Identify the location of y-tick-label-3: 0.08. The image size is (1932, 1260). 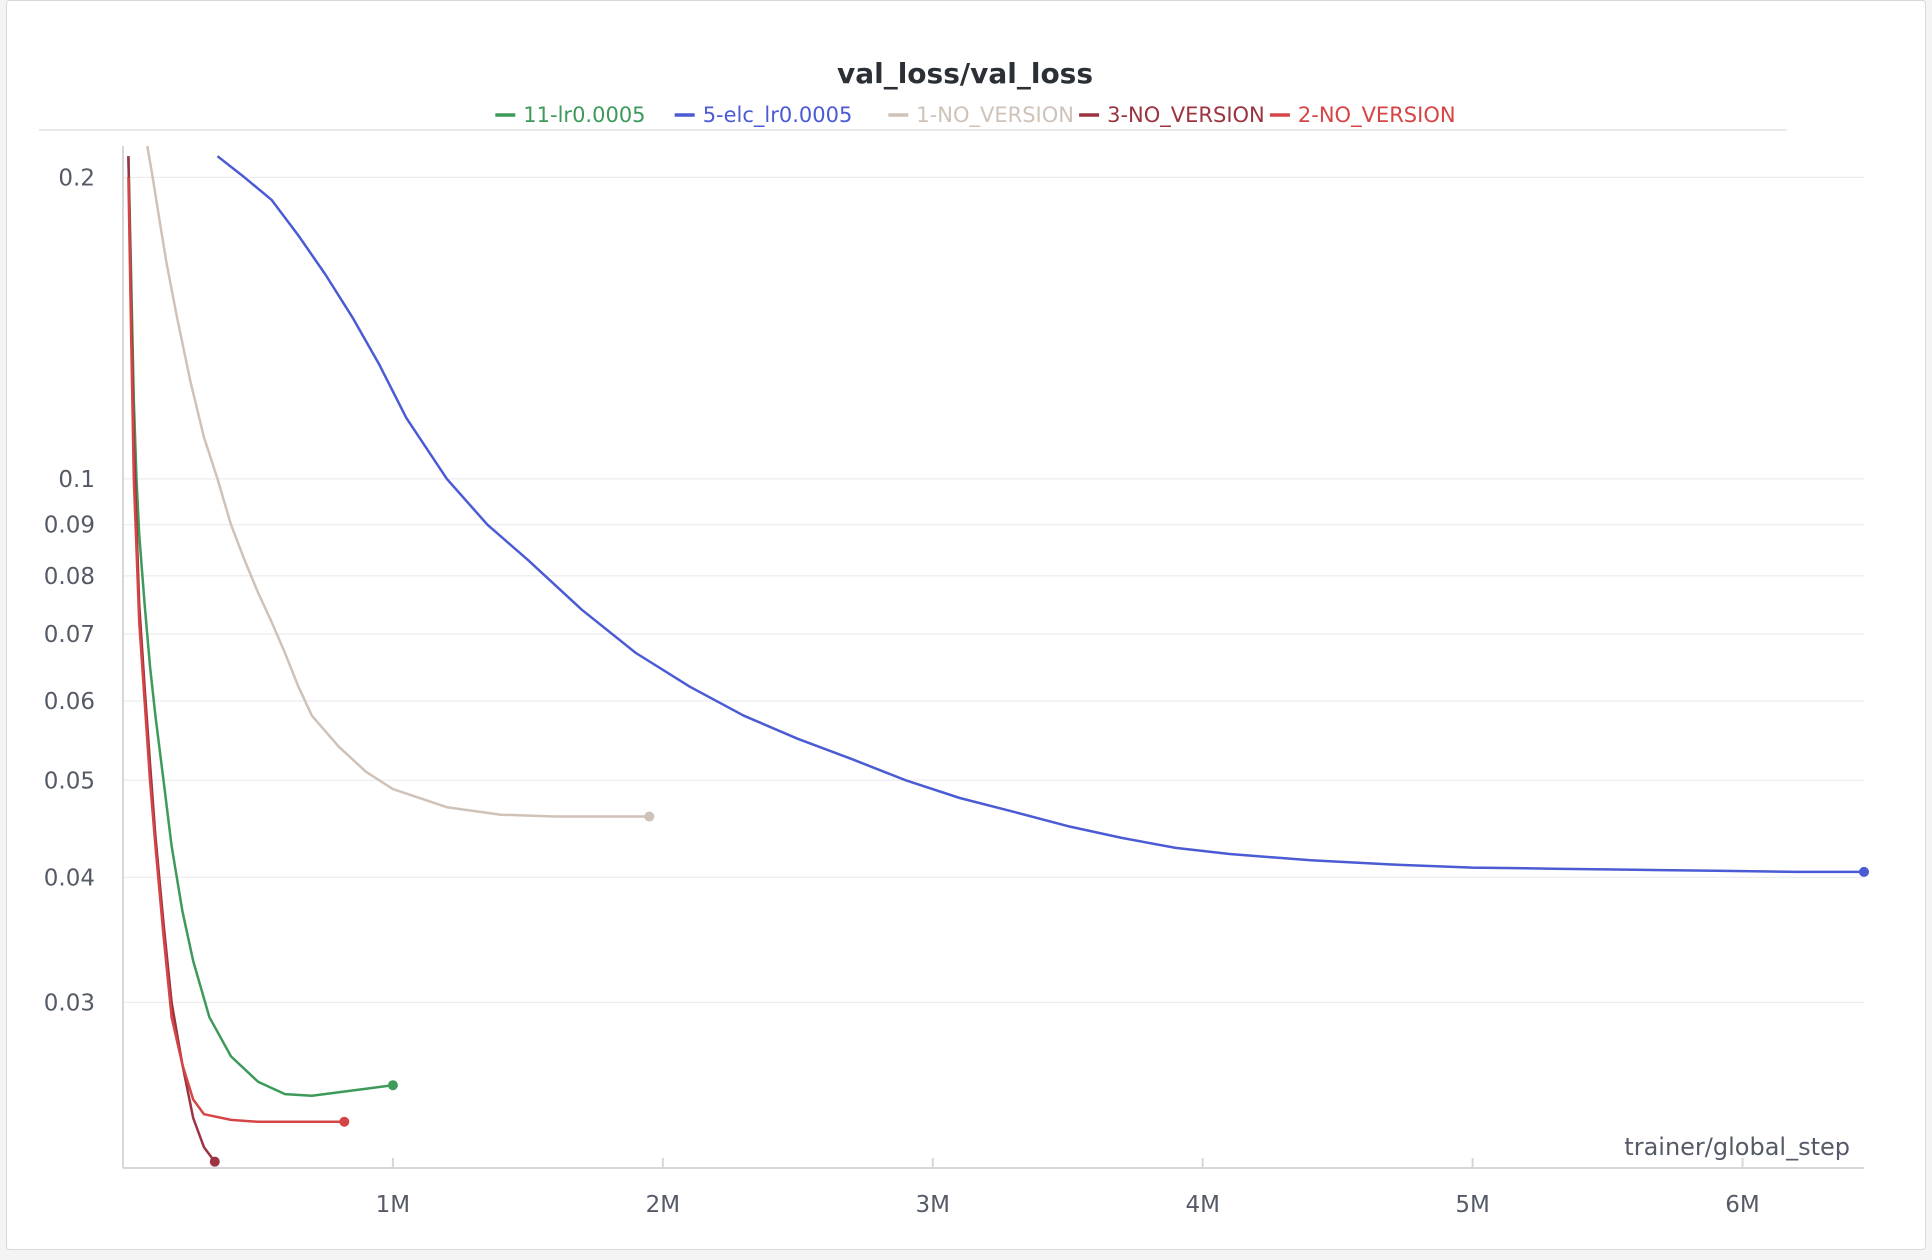
(69, 577).